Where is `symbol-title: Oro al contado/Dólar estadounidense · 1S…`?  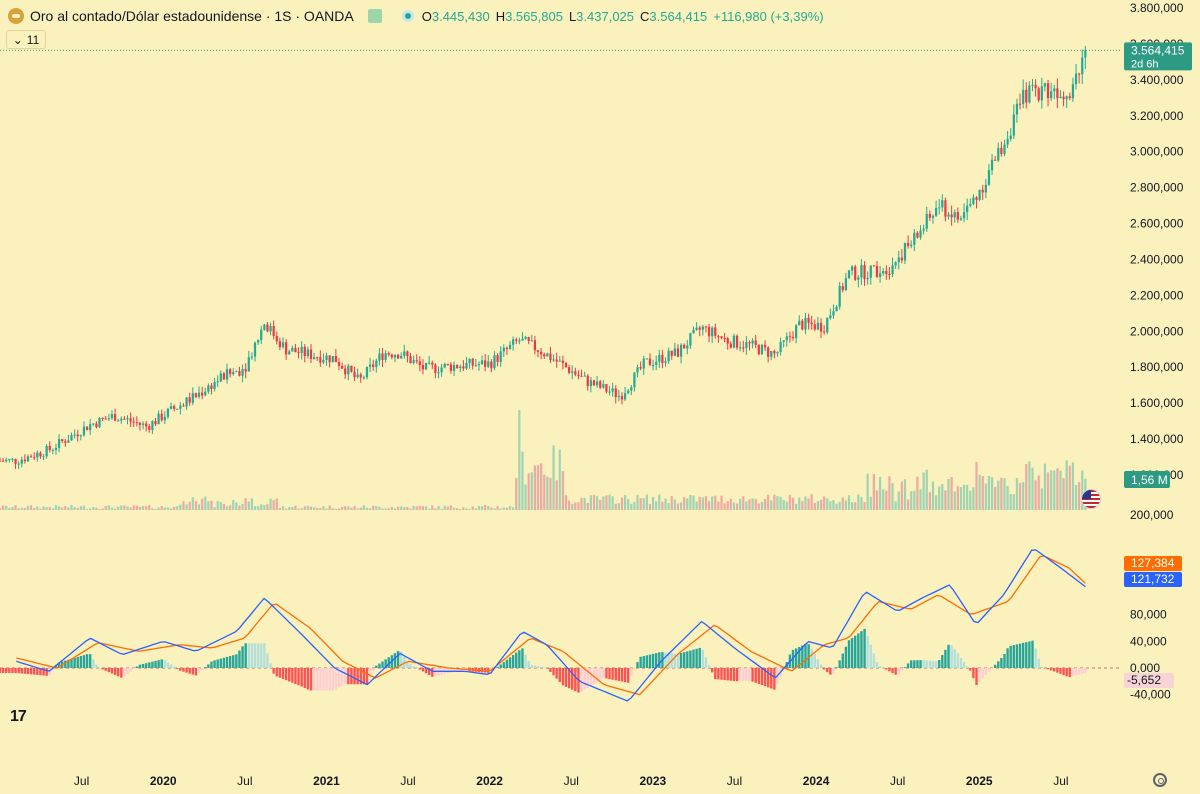 symbol-title: Oro al contado/Dólar estadounidense · 1S… is located at coordinates (192, 16).